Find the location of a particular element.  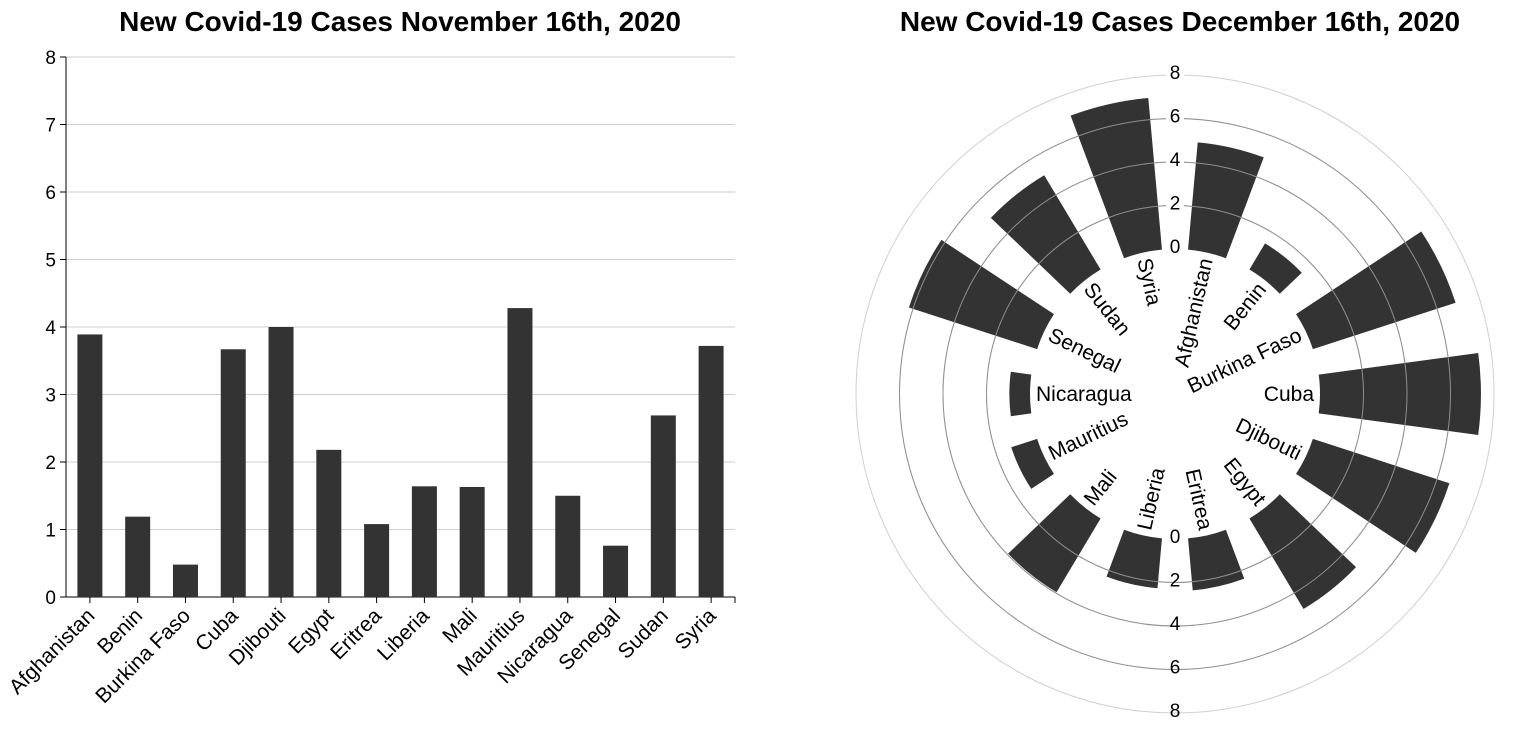

bar-benin is located at coordinates (138, 556).